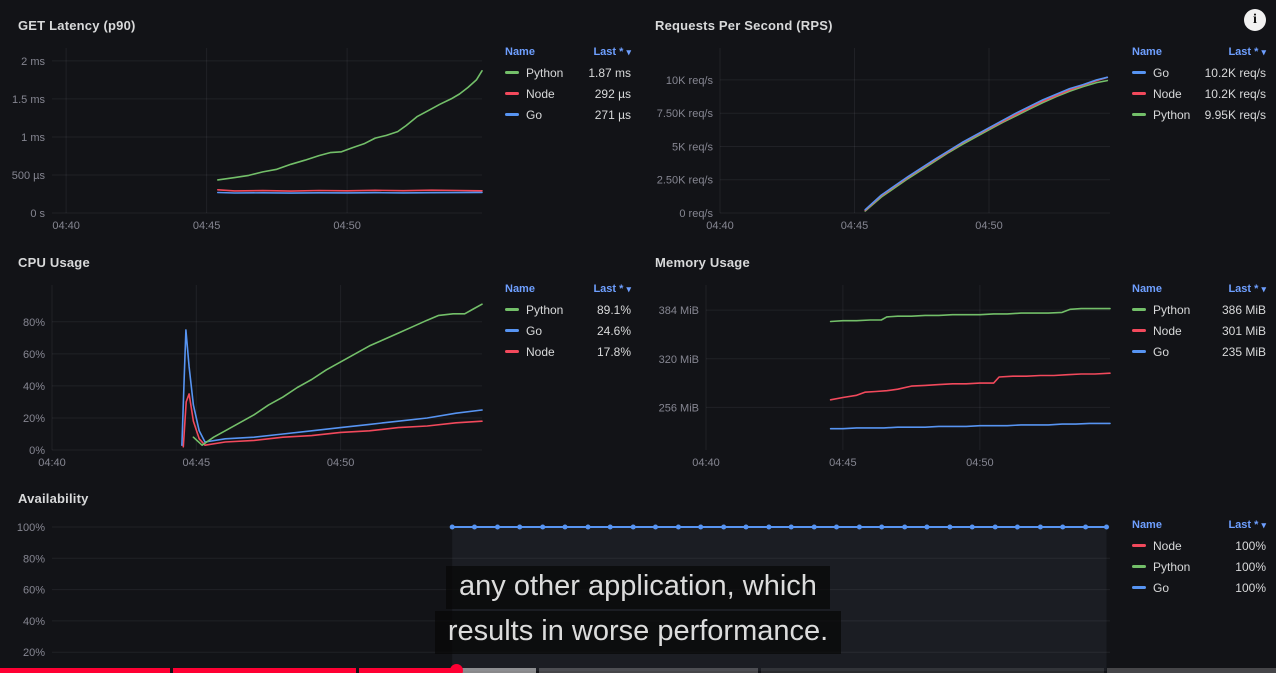 The height and width of the screenshot is (673, 1276). I want to click on progress-segment-dim, so click(932, 670).